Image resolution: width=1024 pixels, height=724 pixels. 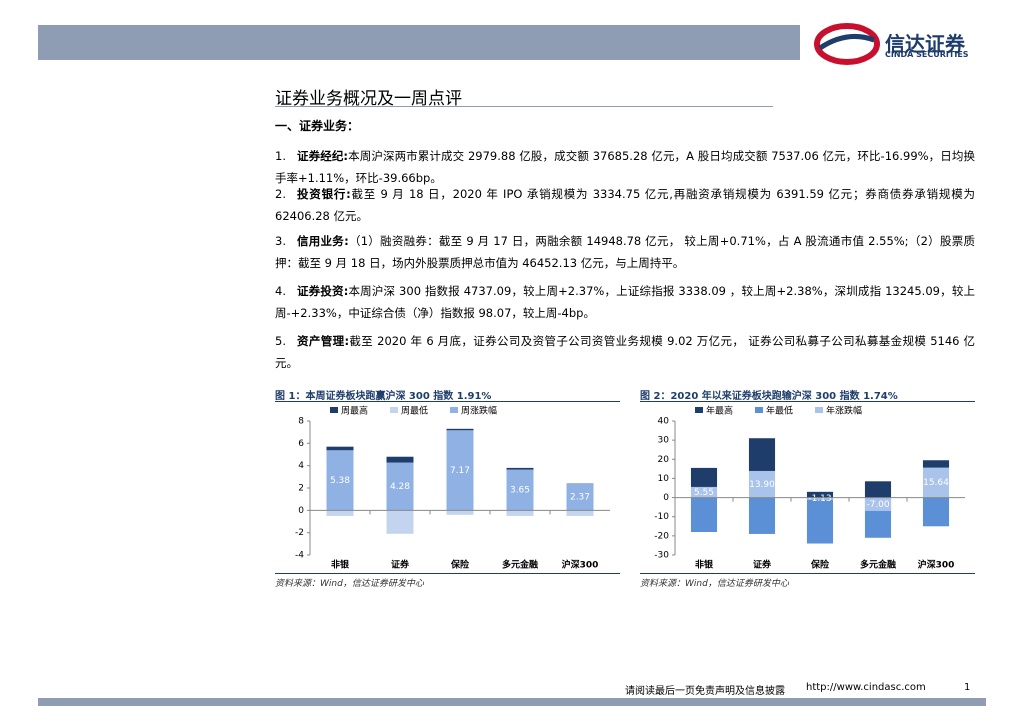 What do you see at coordinates (299, 533) in the screenshot?
I see `y-tick-label: -2` at bounding box center [299, 533].